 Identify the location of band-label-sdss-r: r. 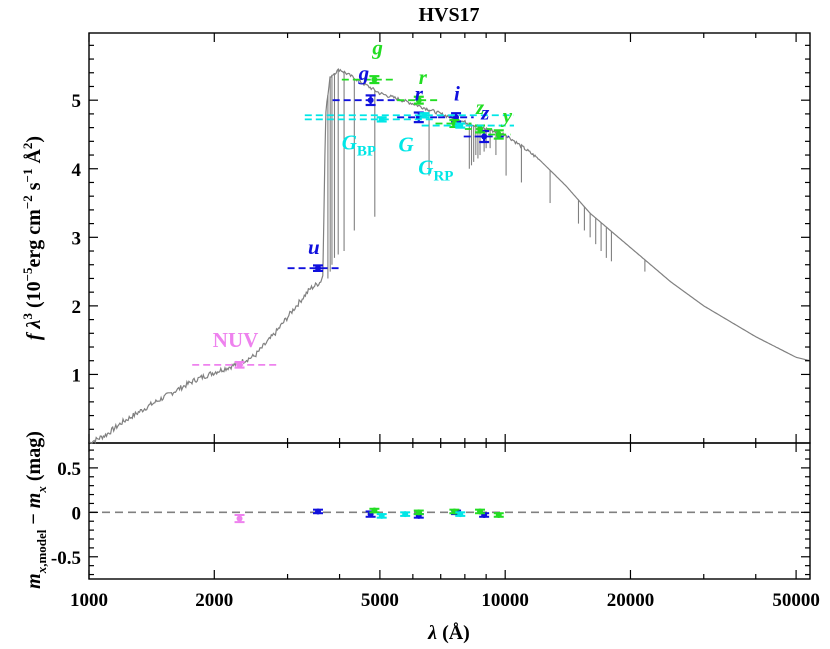
(419, 93).